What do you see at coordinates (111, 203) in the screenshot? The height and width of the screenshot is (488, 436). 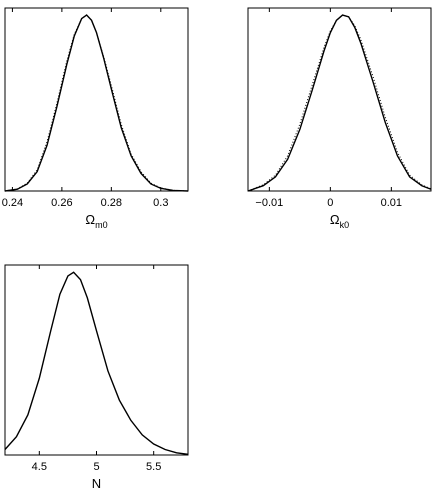 I see `x-tick-label: 0.28` at bounding box center [111, 203].